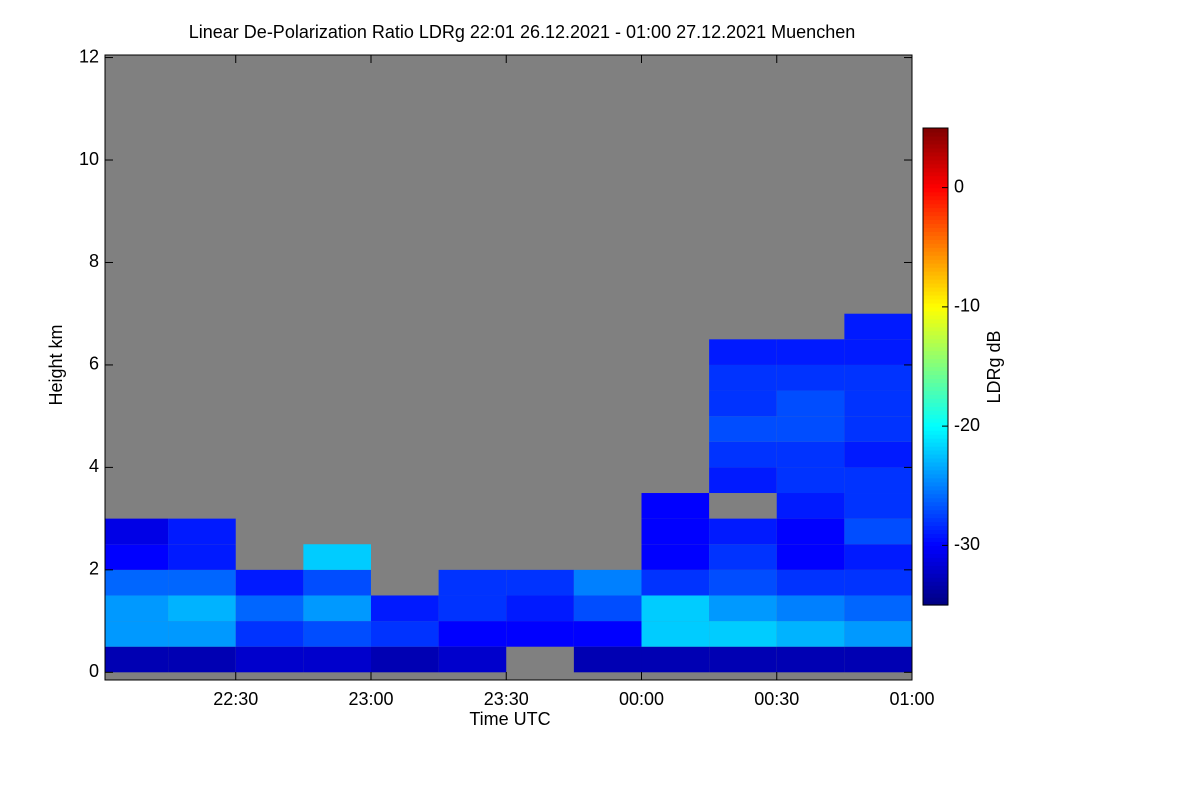  What do you see at coordinates (509, 719) in the screenshot?
I see `x-axis-label: Time UTC` at bounding box center [509, 719].